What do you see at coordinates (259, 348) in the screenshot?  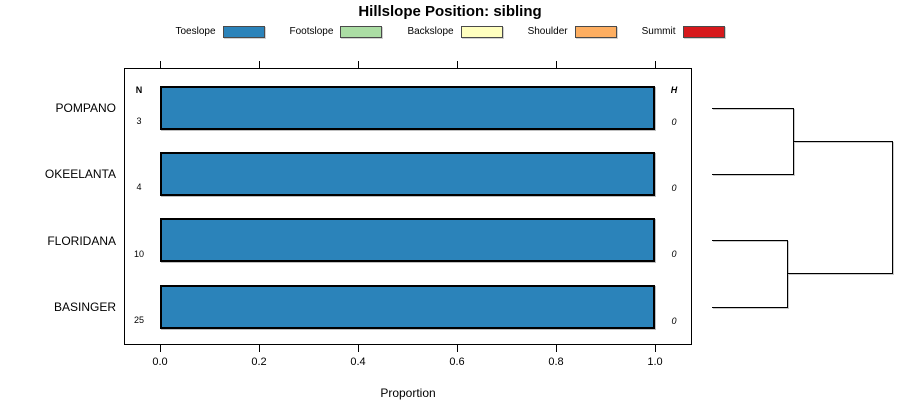 I see `bottom-tick-0.2` at bounding box center [259, 348].